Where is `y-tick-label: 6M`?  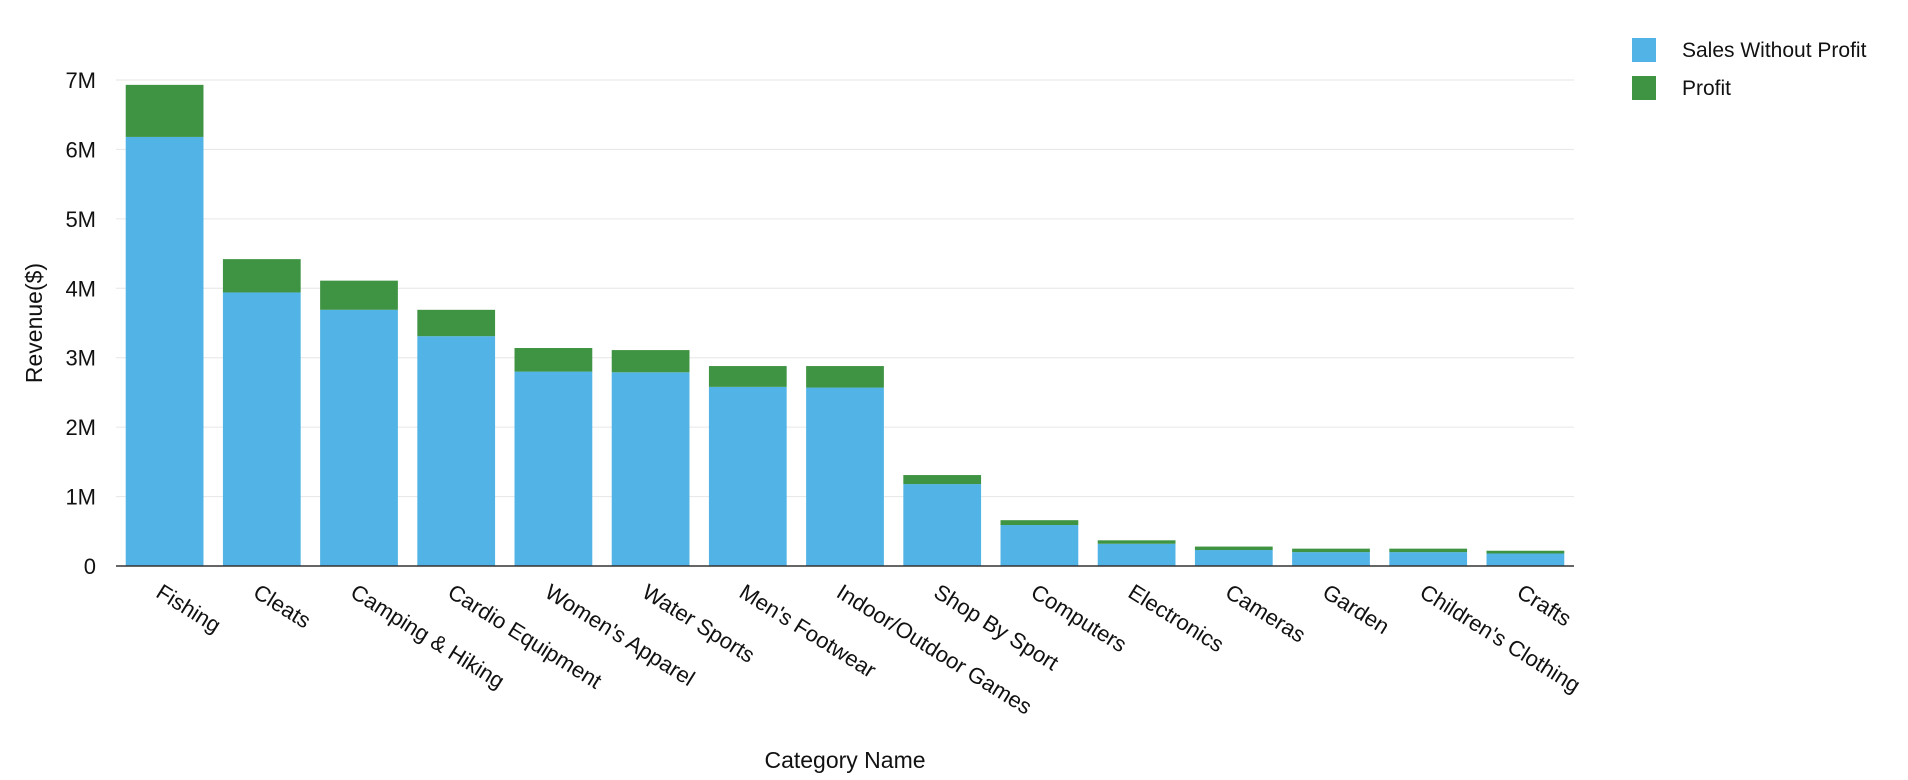
y-tick-label: 6M is located at coordinates (80, 149).